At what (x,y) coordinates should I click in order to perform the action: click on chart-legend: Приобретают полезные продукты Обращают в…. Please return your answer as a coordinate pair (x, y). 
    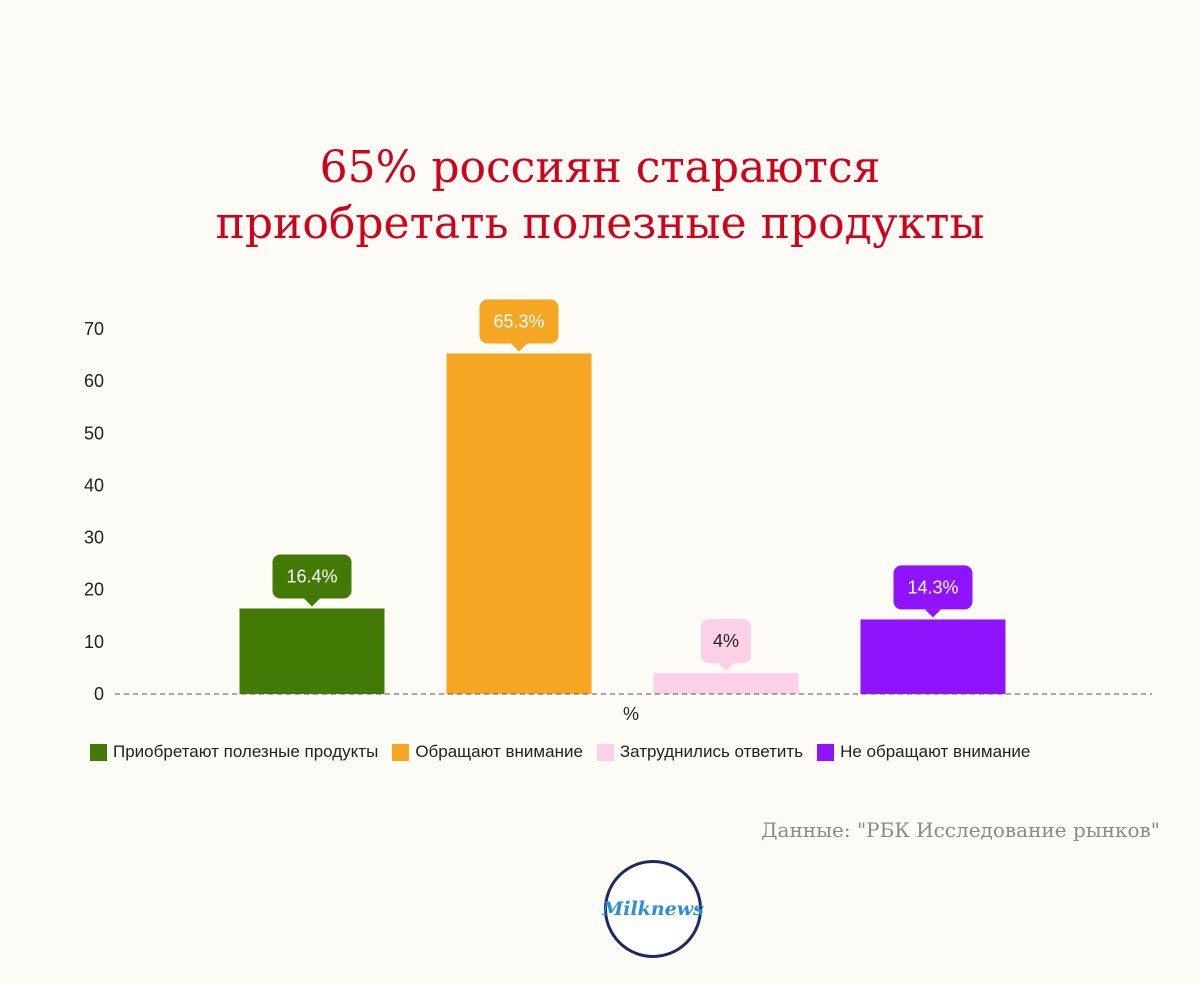
    Looking at the image, I should click on (560, 752).